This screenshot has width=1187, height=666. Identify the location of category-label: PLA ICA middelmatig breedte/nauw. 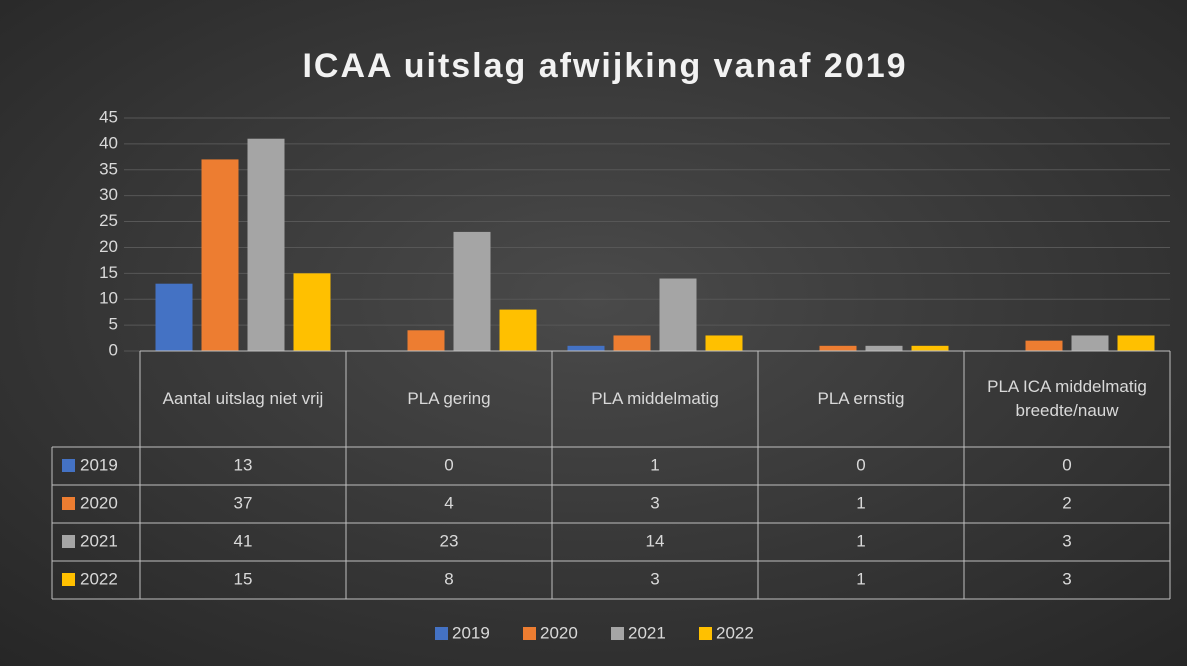
(1067, 398).